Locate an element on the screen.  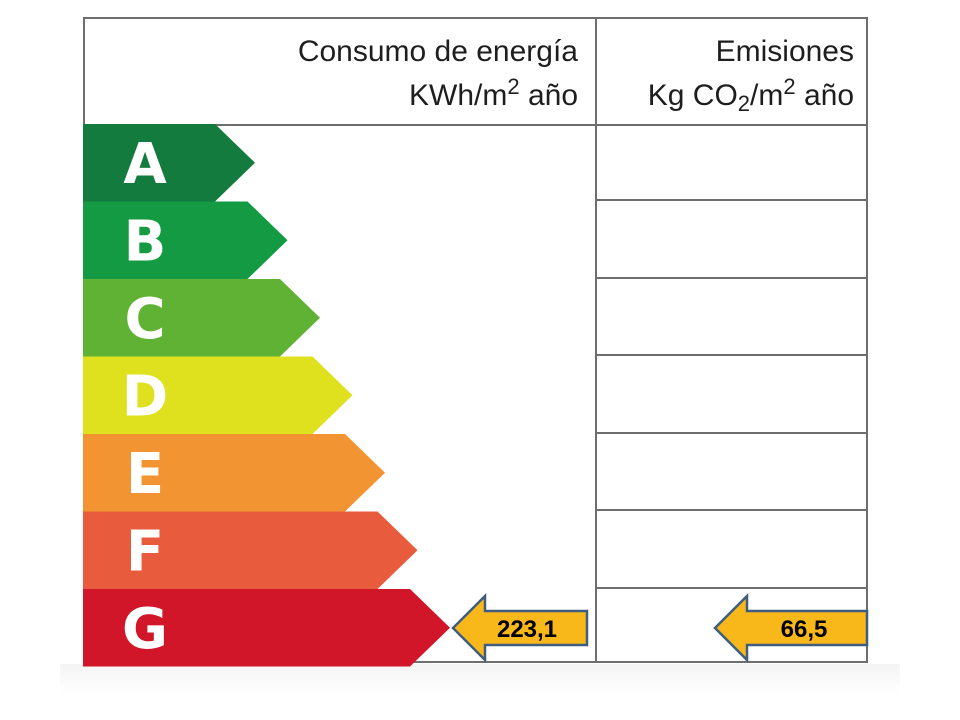
energy-class-letter: D is located at coordinates (145, 396).